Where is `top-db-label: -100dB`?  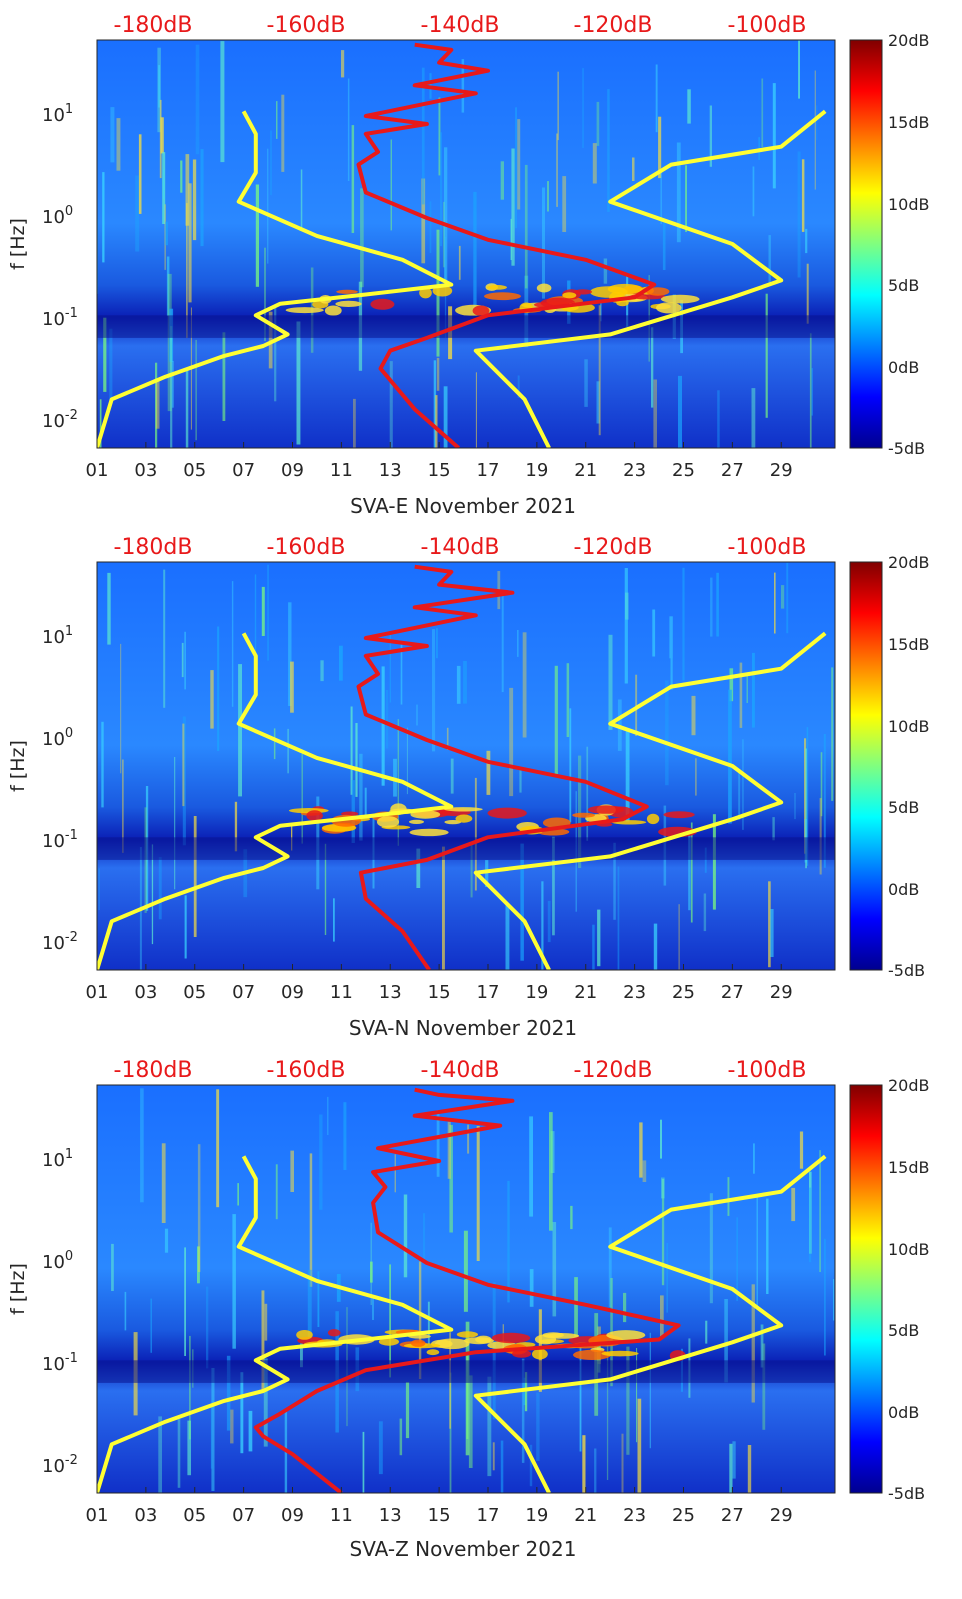
top-db-label: -100dB is located at coordinates (767, 547).